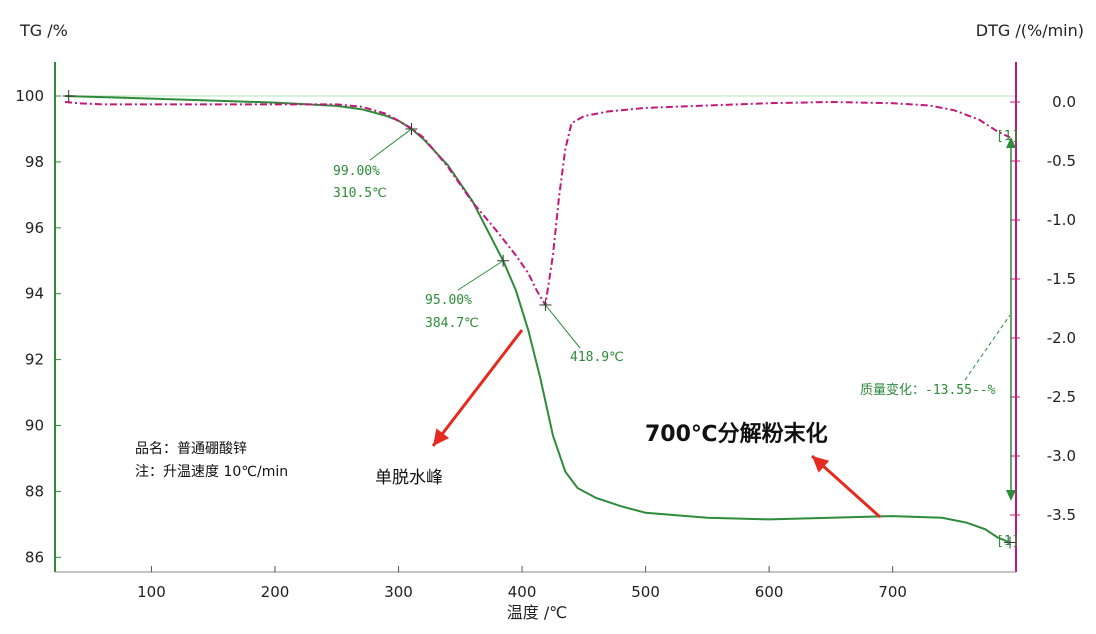 The image size is (1096, 634). What do you see at coordinates (409, 478) in the screenshot?
I see `dehydration-peak-label: 单脱水峰` at bounding box center [409, 478].